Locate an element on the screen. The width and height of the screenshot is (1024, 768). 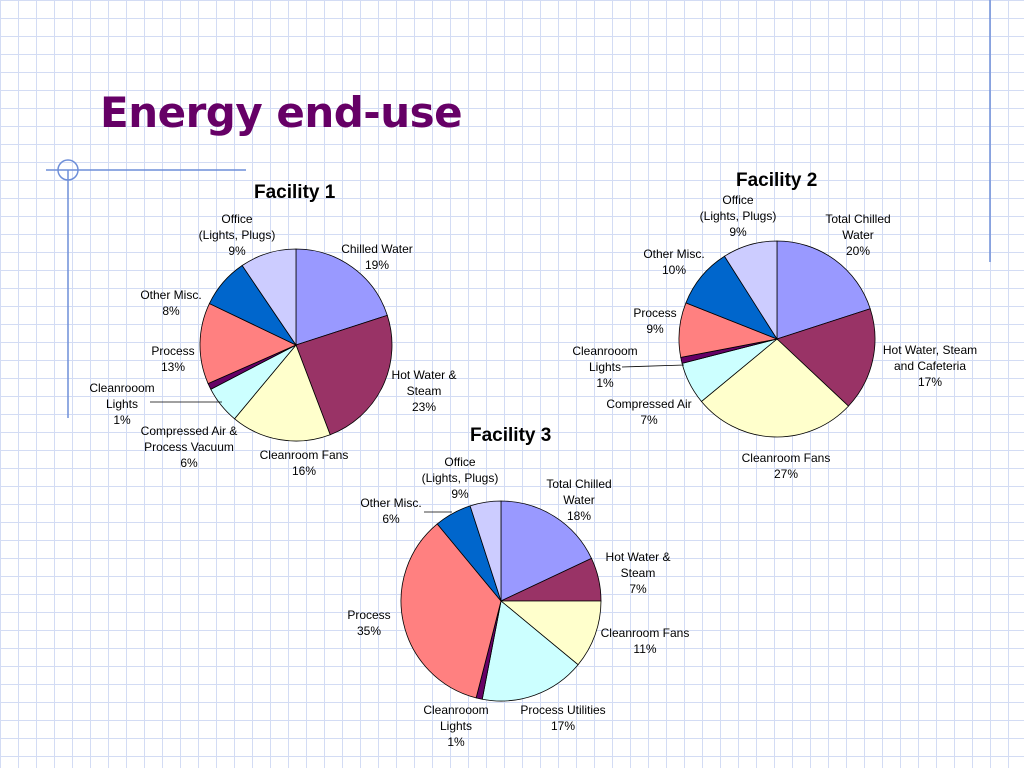
facility-2-slice-total-chilled-water is located at coordinates (823, 290).